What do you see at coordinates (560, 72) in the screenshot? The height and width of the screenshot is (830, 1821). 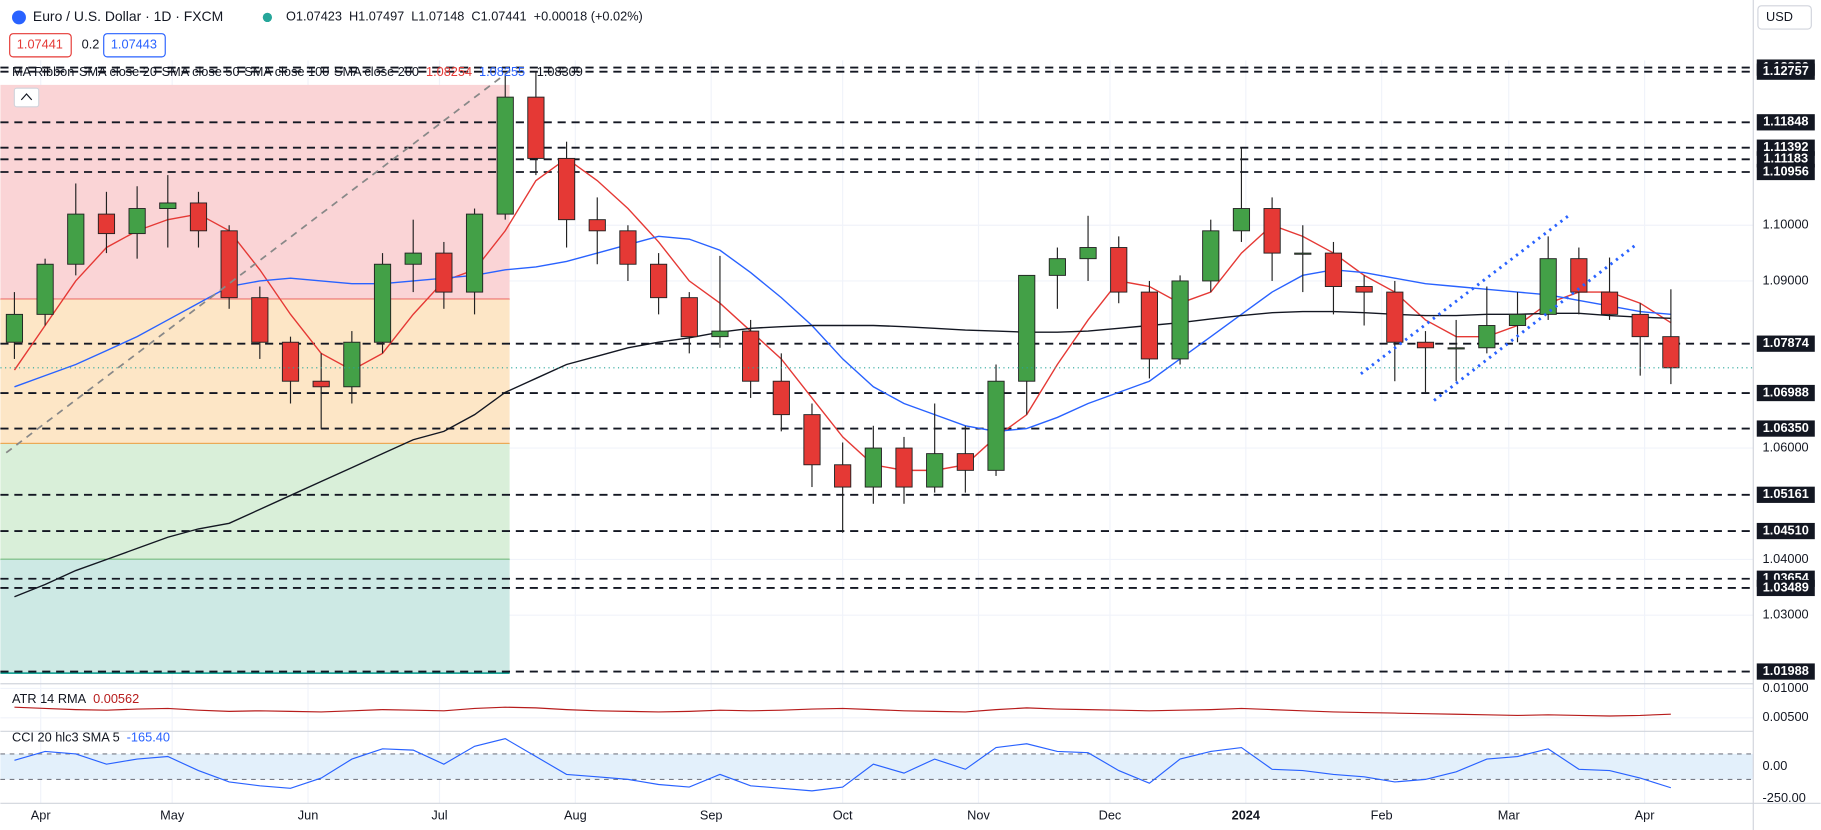 I see `ma-legend-value: 1.08309` at bounding box center [560, 72].